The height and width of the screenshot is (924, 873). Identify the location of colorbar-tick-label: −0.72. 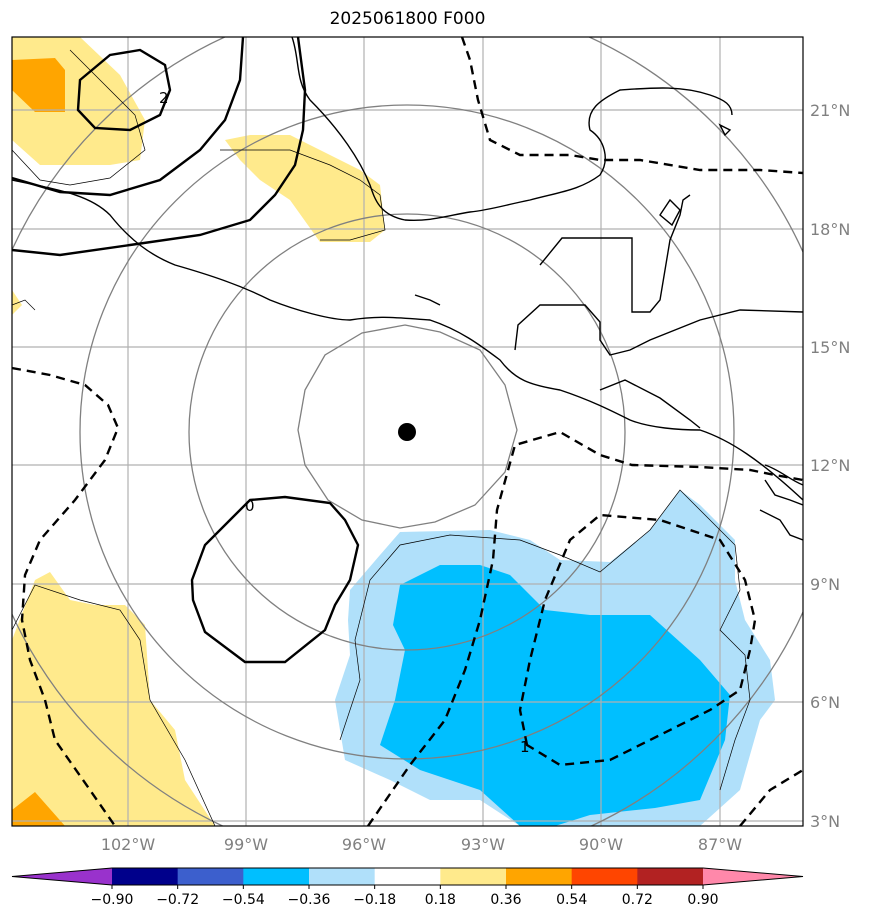
(177, 900).